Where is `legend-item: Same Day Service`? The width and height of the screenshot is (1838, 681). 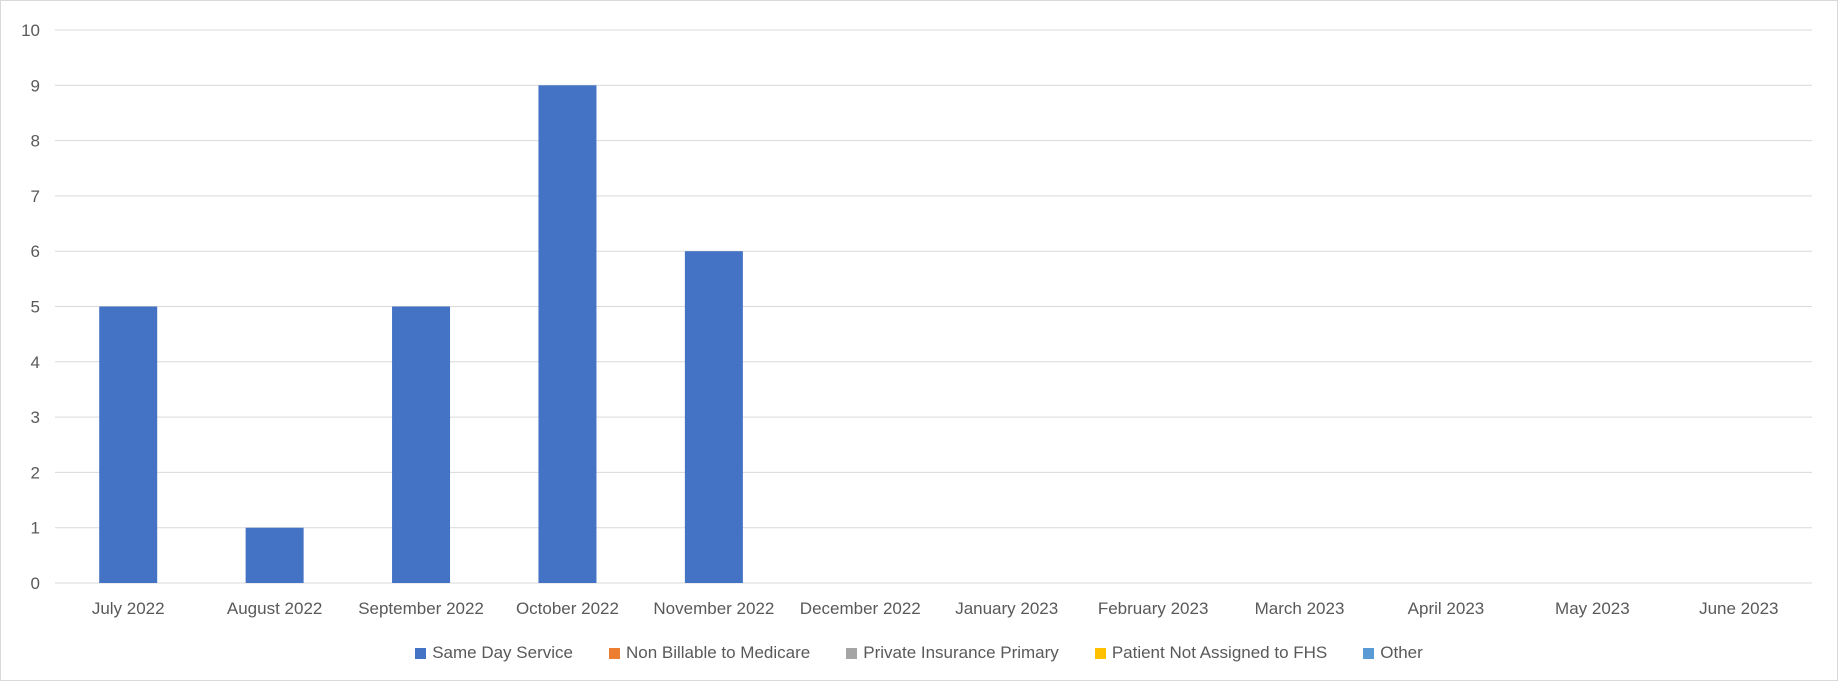 legend-item: Same Day Service is located at coordinates (494, 653).